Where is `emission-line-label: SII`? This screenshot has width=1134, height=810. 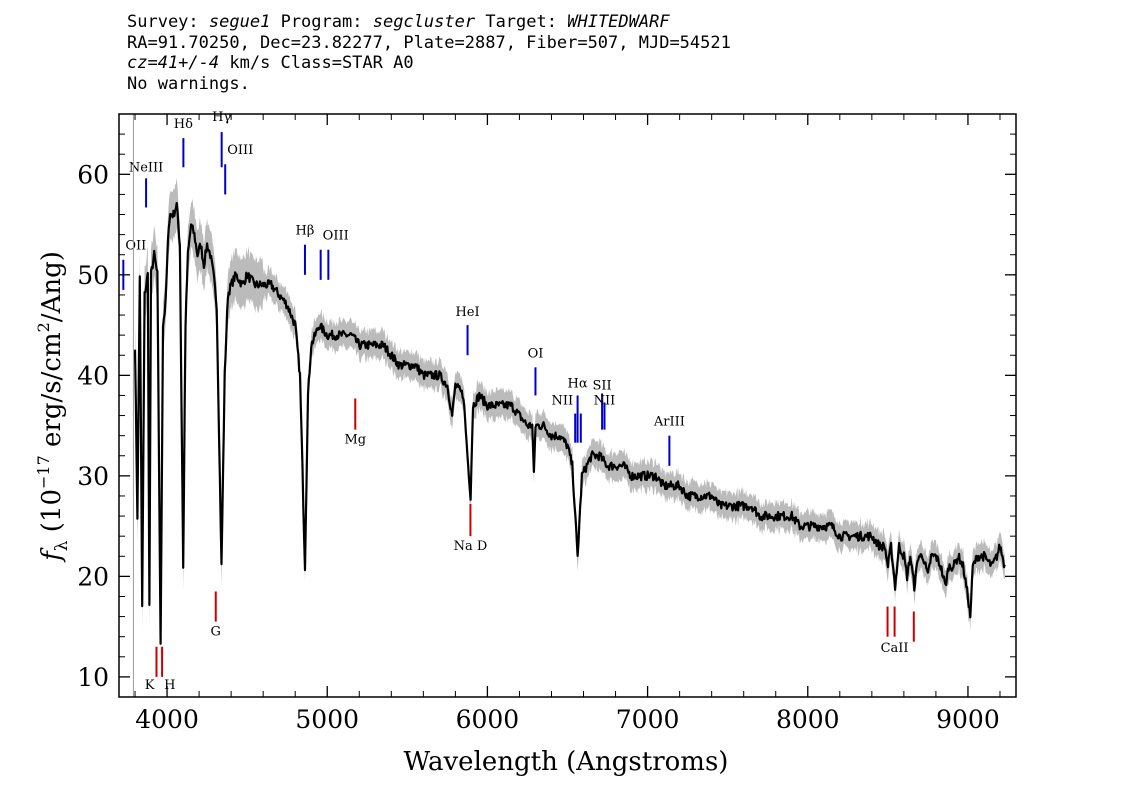 emission-line-label: SII is located at coordinates (602, 385).